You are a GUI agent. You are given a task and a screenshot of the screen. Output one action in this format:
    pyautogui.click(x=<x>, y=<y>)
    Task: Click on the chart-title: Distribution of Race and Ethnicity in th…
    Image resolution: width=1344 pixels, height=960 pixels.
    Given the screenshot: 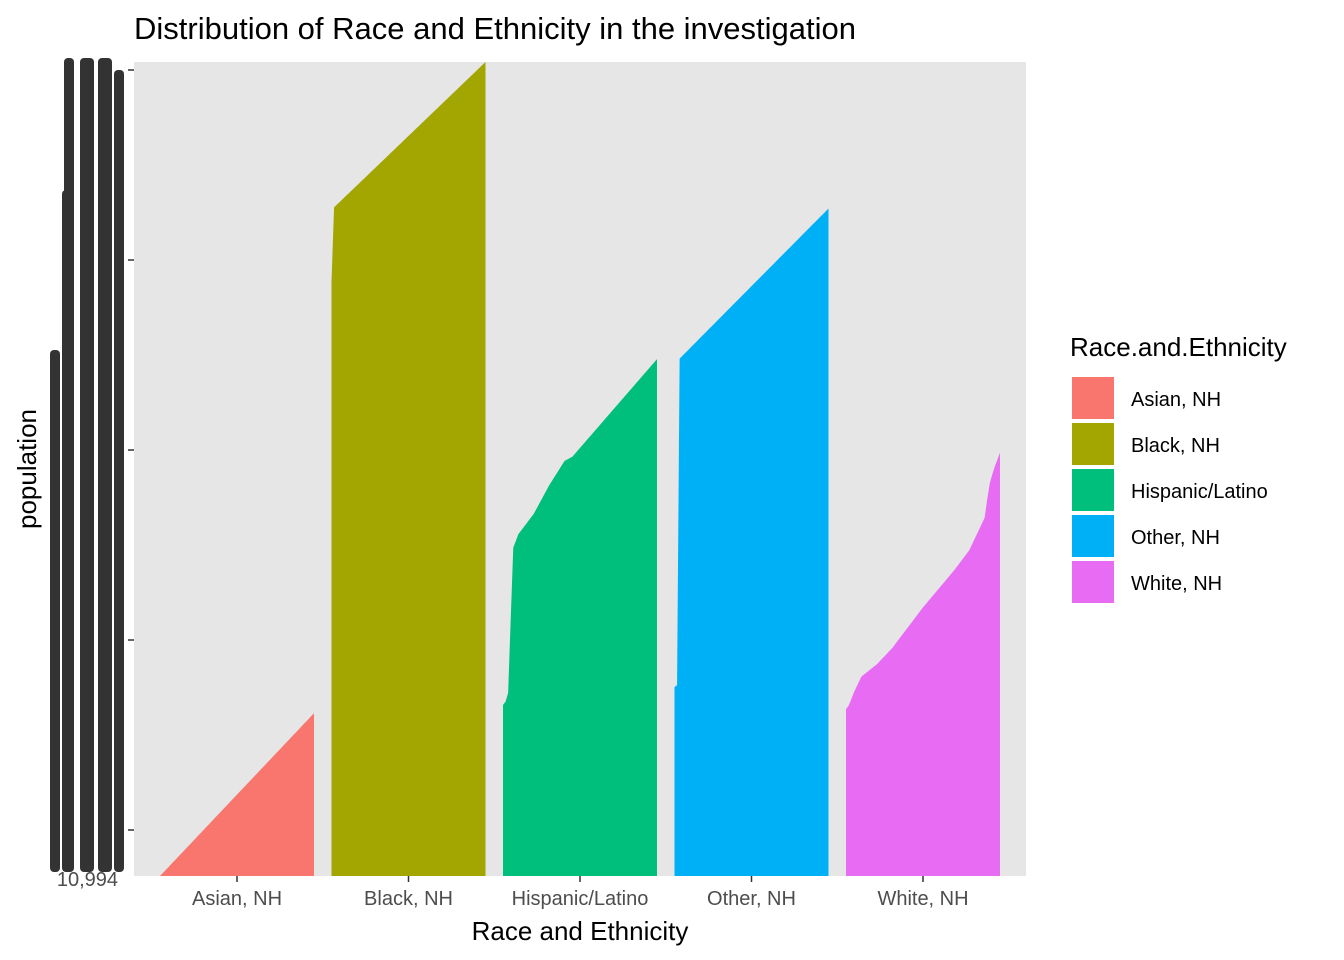 What is the action you would take?
    pyautogui.click(x=495, y=28)
    